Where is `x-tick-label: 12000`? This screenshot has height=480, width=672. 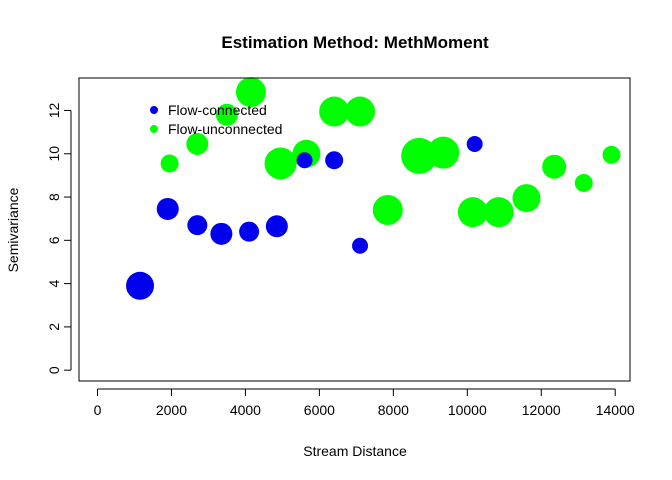 x-tick-label: 12000 is located at coordinates (541, 410).